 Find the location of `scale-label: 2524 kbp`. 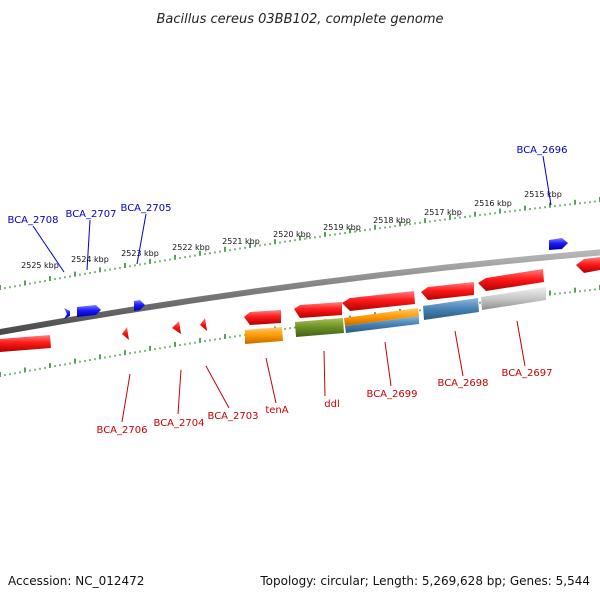

scale-label: 2524 kbp is located at coordinates (90, 259).